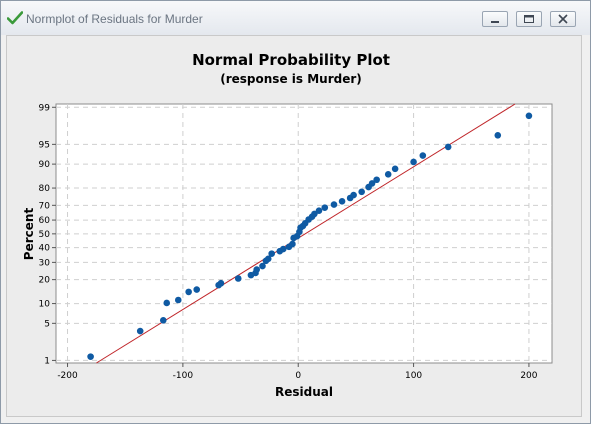  What do you see at coordinates (495, 22) in the screenshot?
I see `minimize-icon` at bounding box center [495, 22].